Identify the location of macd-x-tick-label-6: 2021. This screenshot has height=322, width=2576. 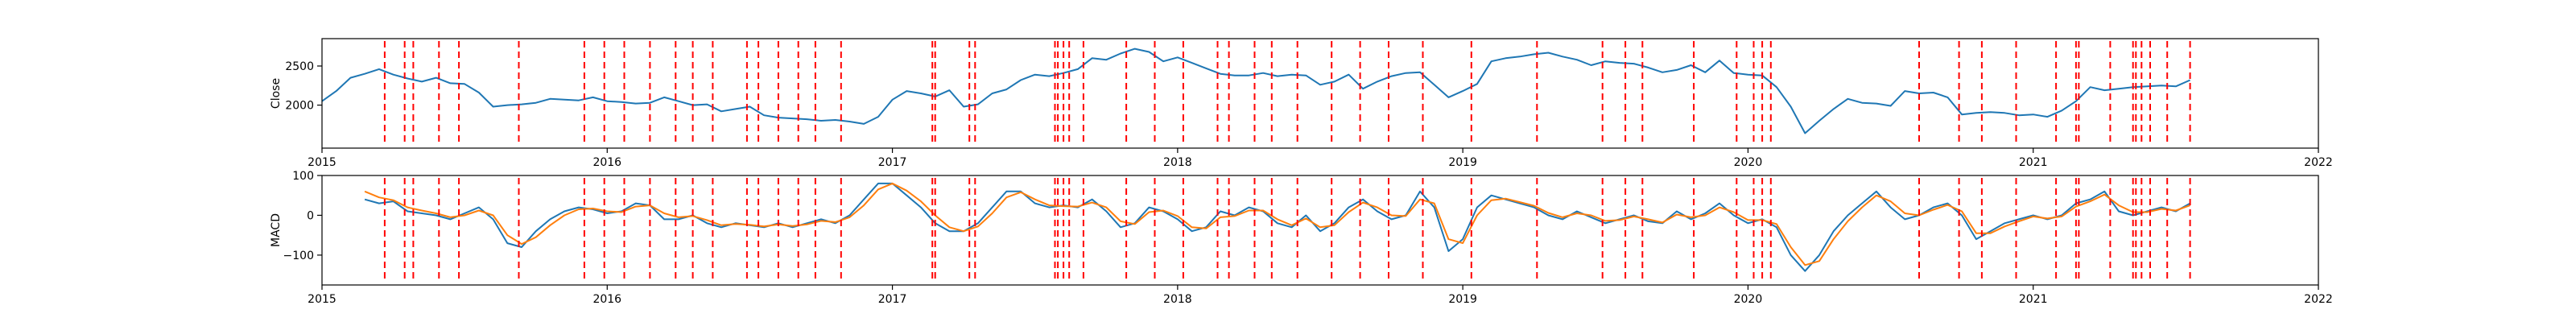
(2033, 299).